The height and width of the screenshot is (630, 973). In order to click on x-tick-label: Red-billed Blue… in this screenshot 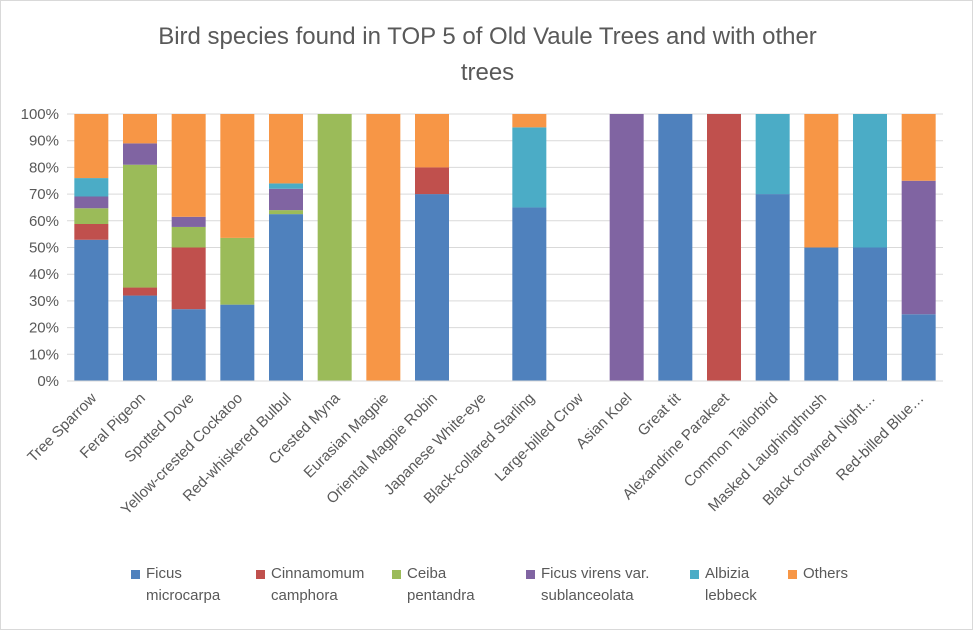, I will do `click(880, 437)`.